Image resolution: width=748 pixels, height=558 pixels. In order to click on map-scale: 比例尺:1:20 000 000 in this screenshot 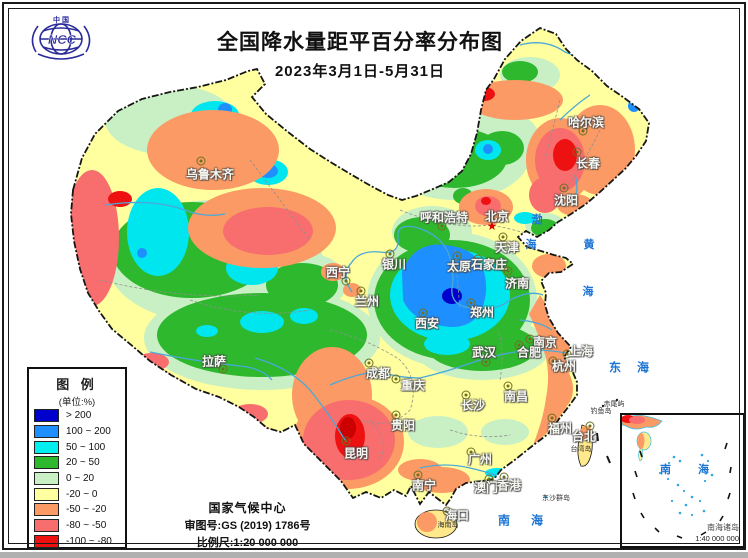, I will do `click(247, 543)`.